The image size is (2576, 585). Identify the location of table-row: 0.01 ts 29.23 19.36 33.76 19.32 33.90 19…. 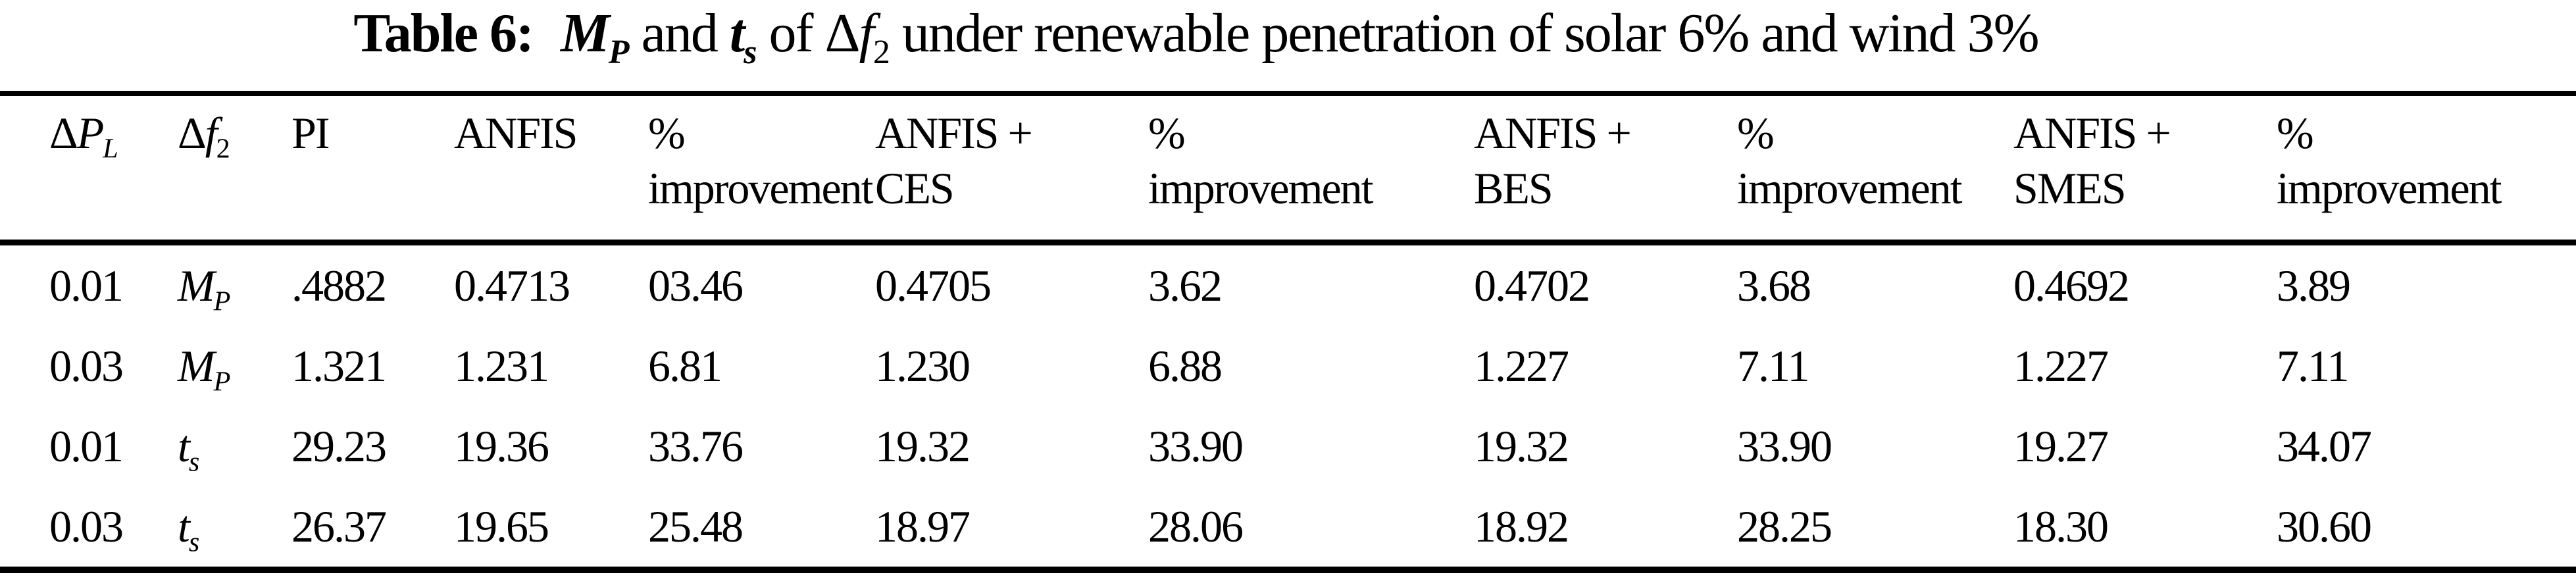
(1288, 446).